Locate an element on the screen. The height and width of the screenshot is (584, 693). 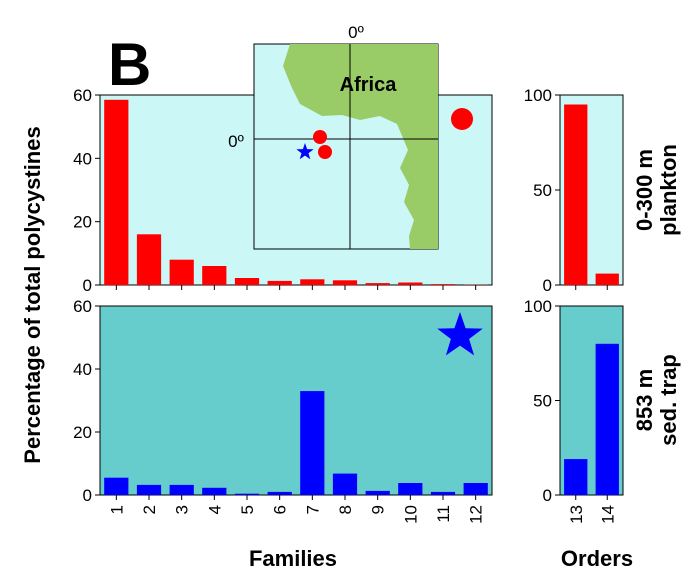
inset-map: Africa 0º 0º is located at coordinates (333, 136).